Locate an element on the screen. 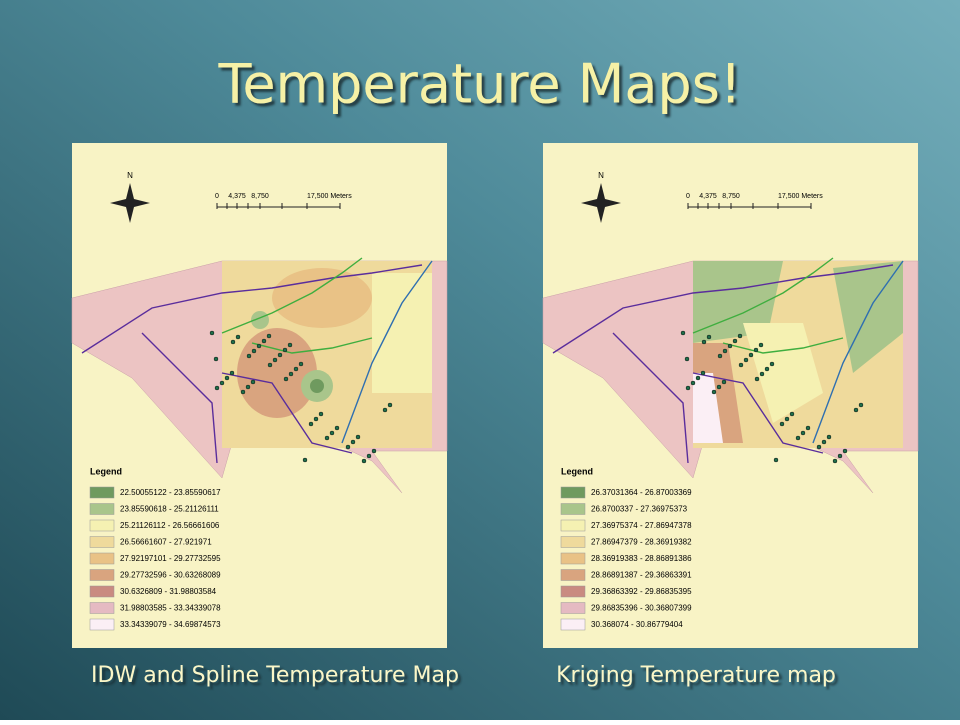  legend-label: 30.6326809 - 31.98803584 is located at coordinates (168, 591).